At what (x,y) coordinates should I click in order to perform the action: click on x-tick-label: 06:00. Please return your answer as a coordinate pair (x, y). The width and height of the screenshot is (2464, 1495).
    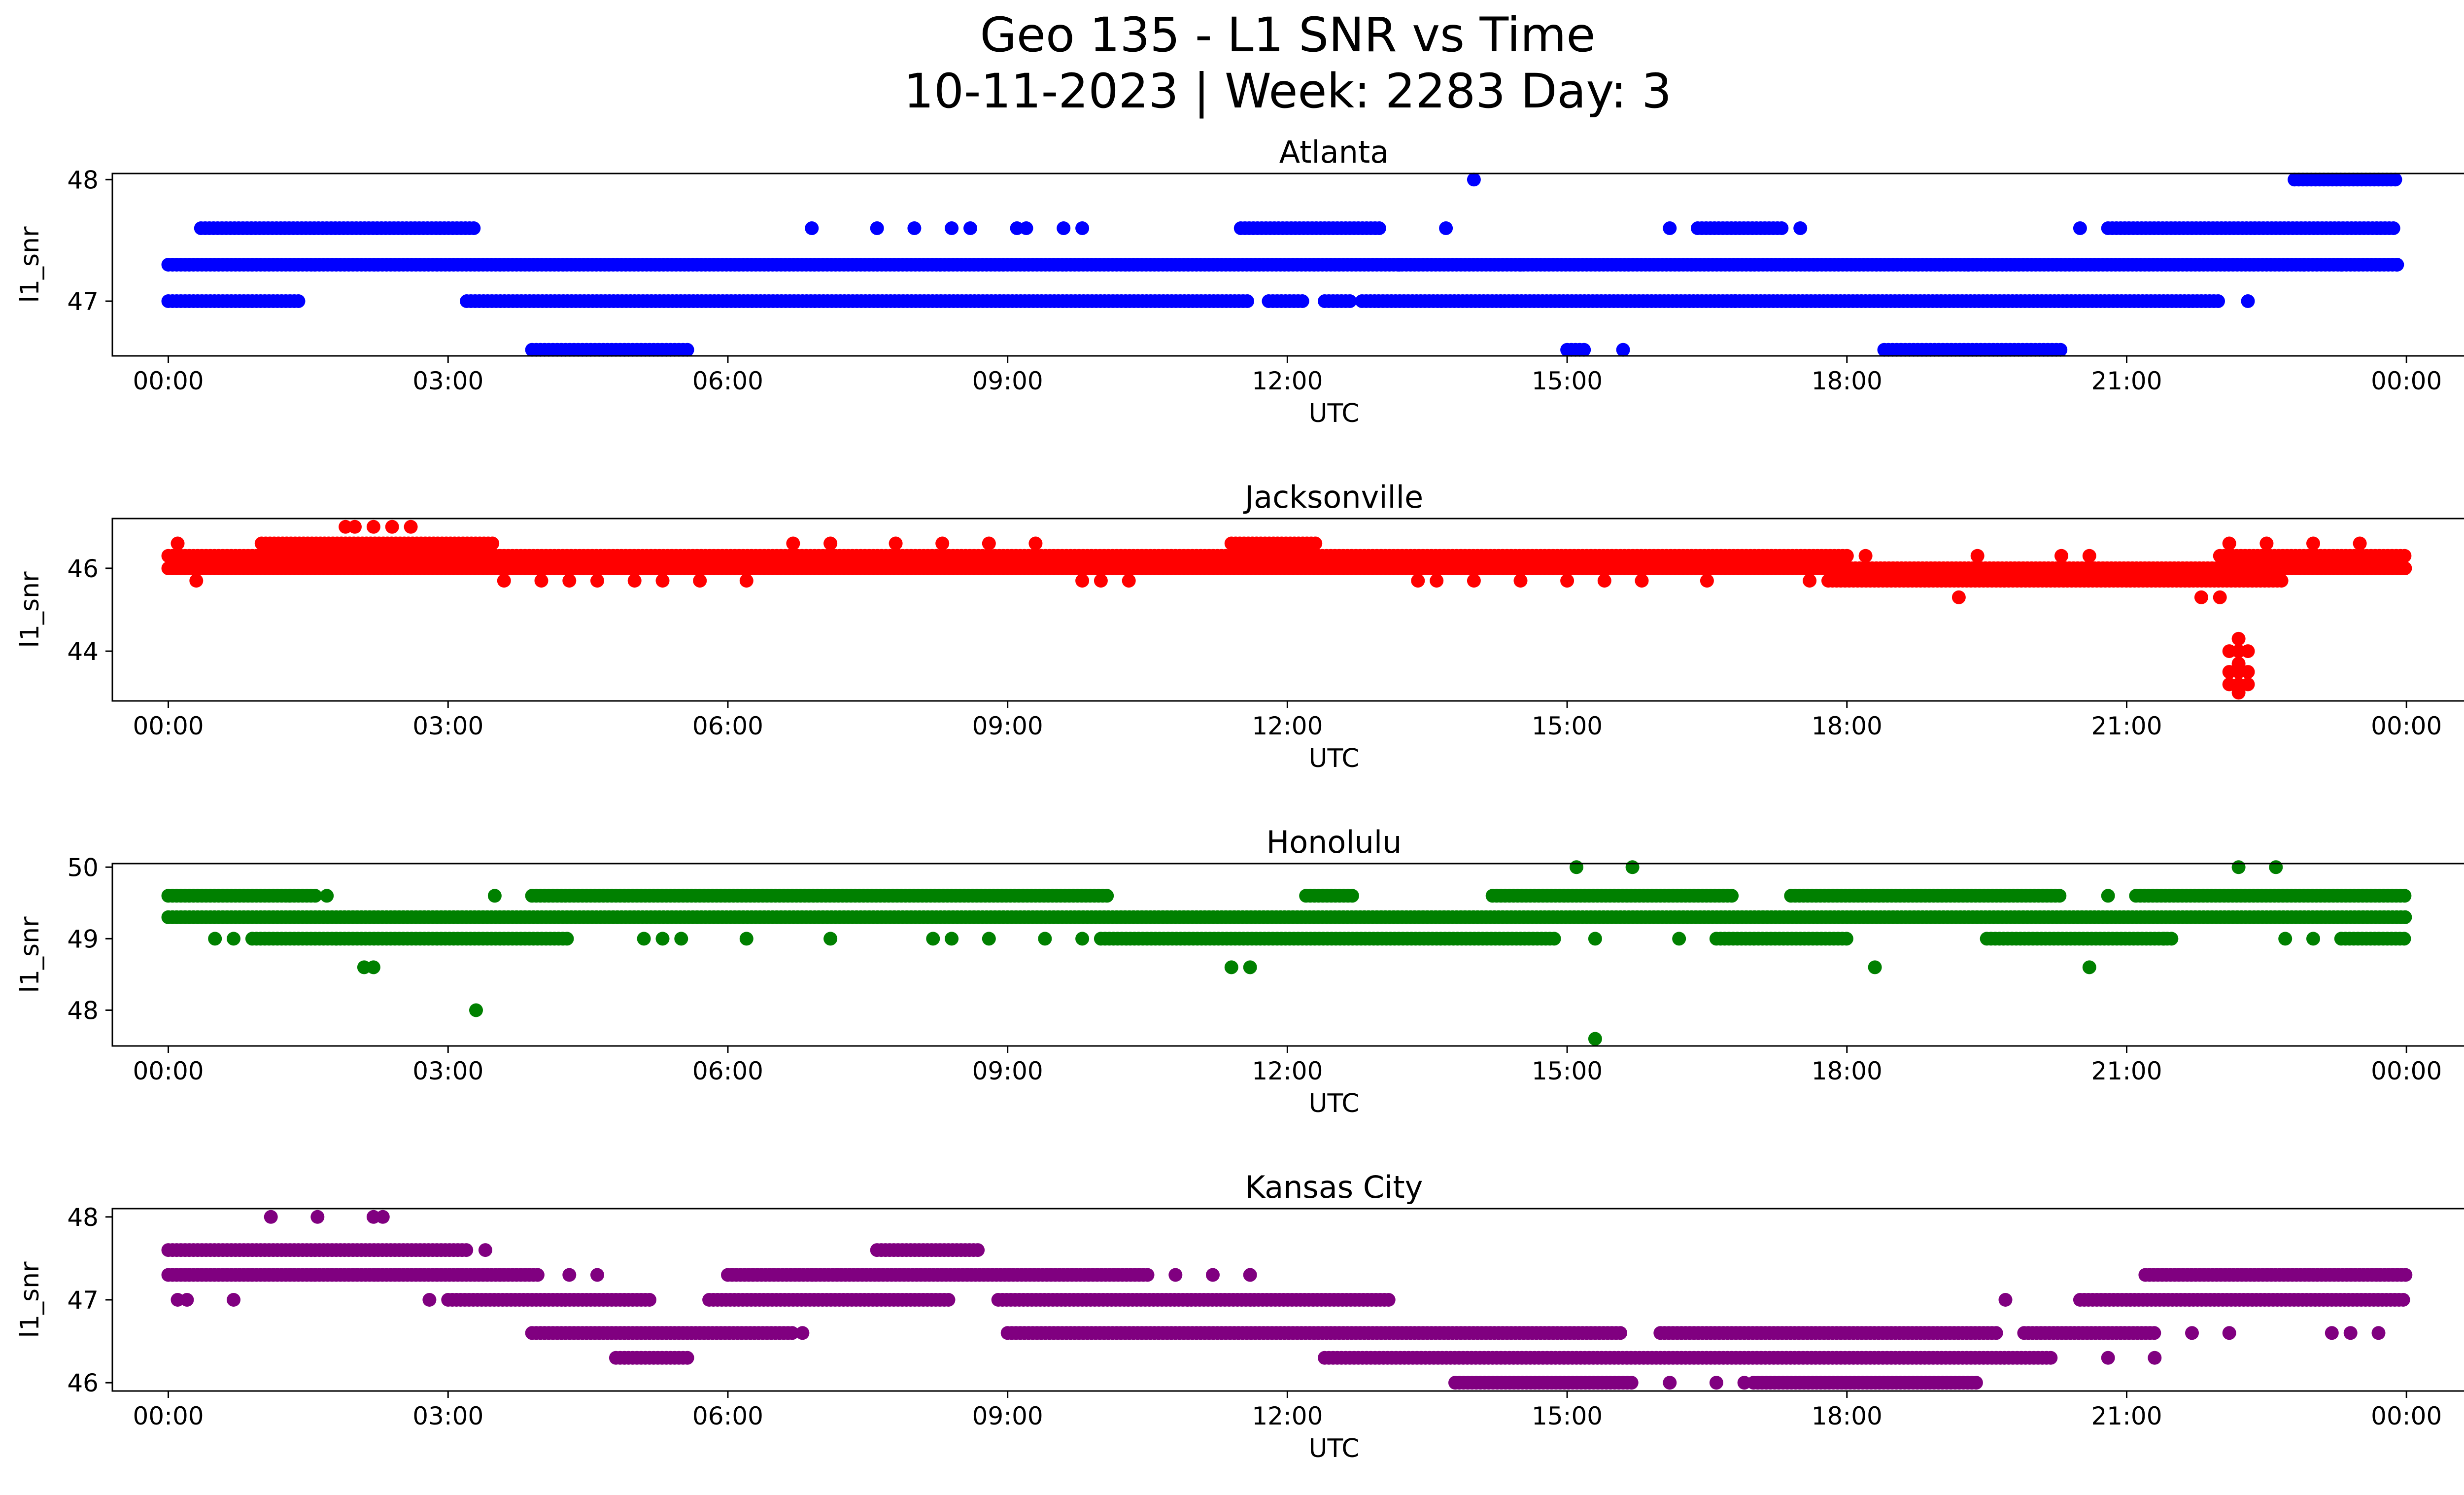
    Looking at the image, I should click on (727, 1071).